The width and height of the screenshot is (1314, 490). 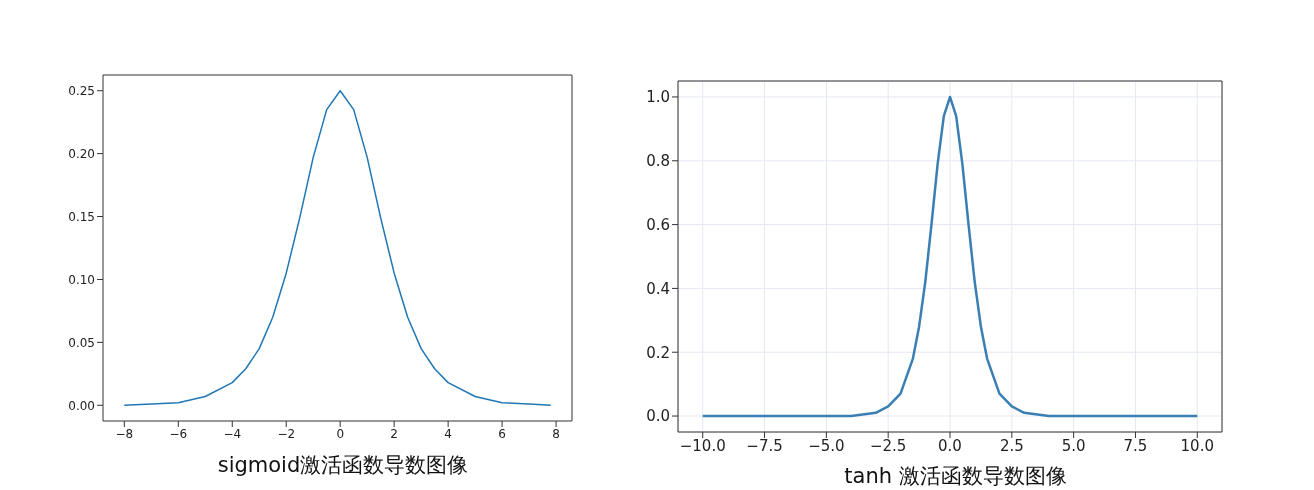 I want to click on y-tick-label: 0.15, so click(x=81, y=216).